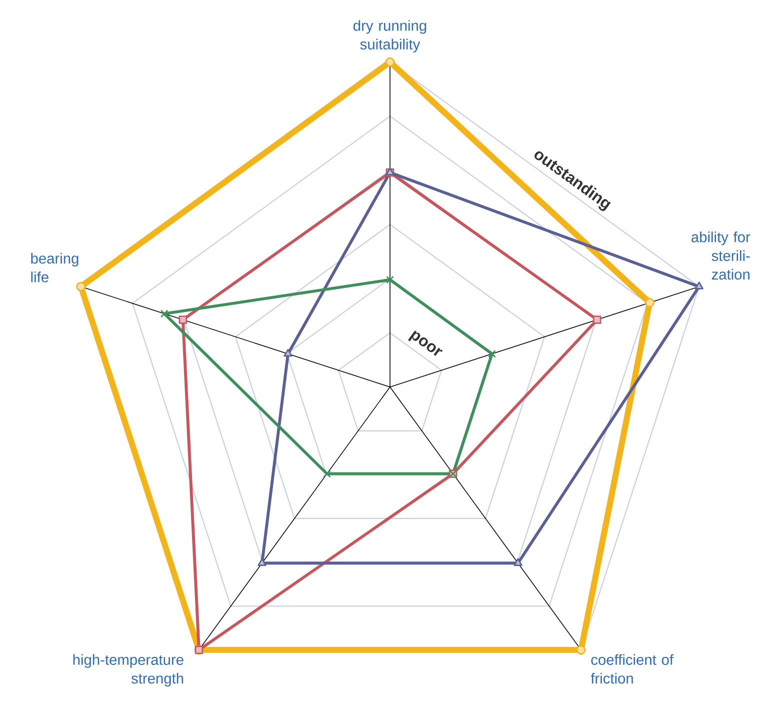 Image resolution: width=758 pixels, height=703 pixels. Describe the element at coordinates (390, 36) in the screenshot. I see `spoke-label: dry running suitability` at that location.